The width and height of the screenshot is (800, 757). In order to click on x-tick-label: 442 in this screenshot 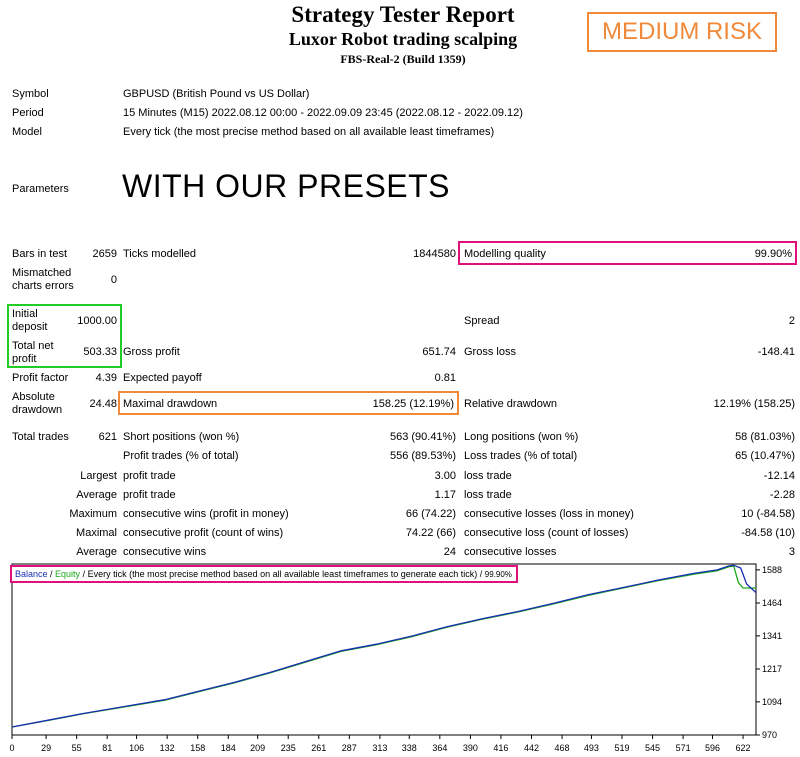, I will do `click(531, 748)`.